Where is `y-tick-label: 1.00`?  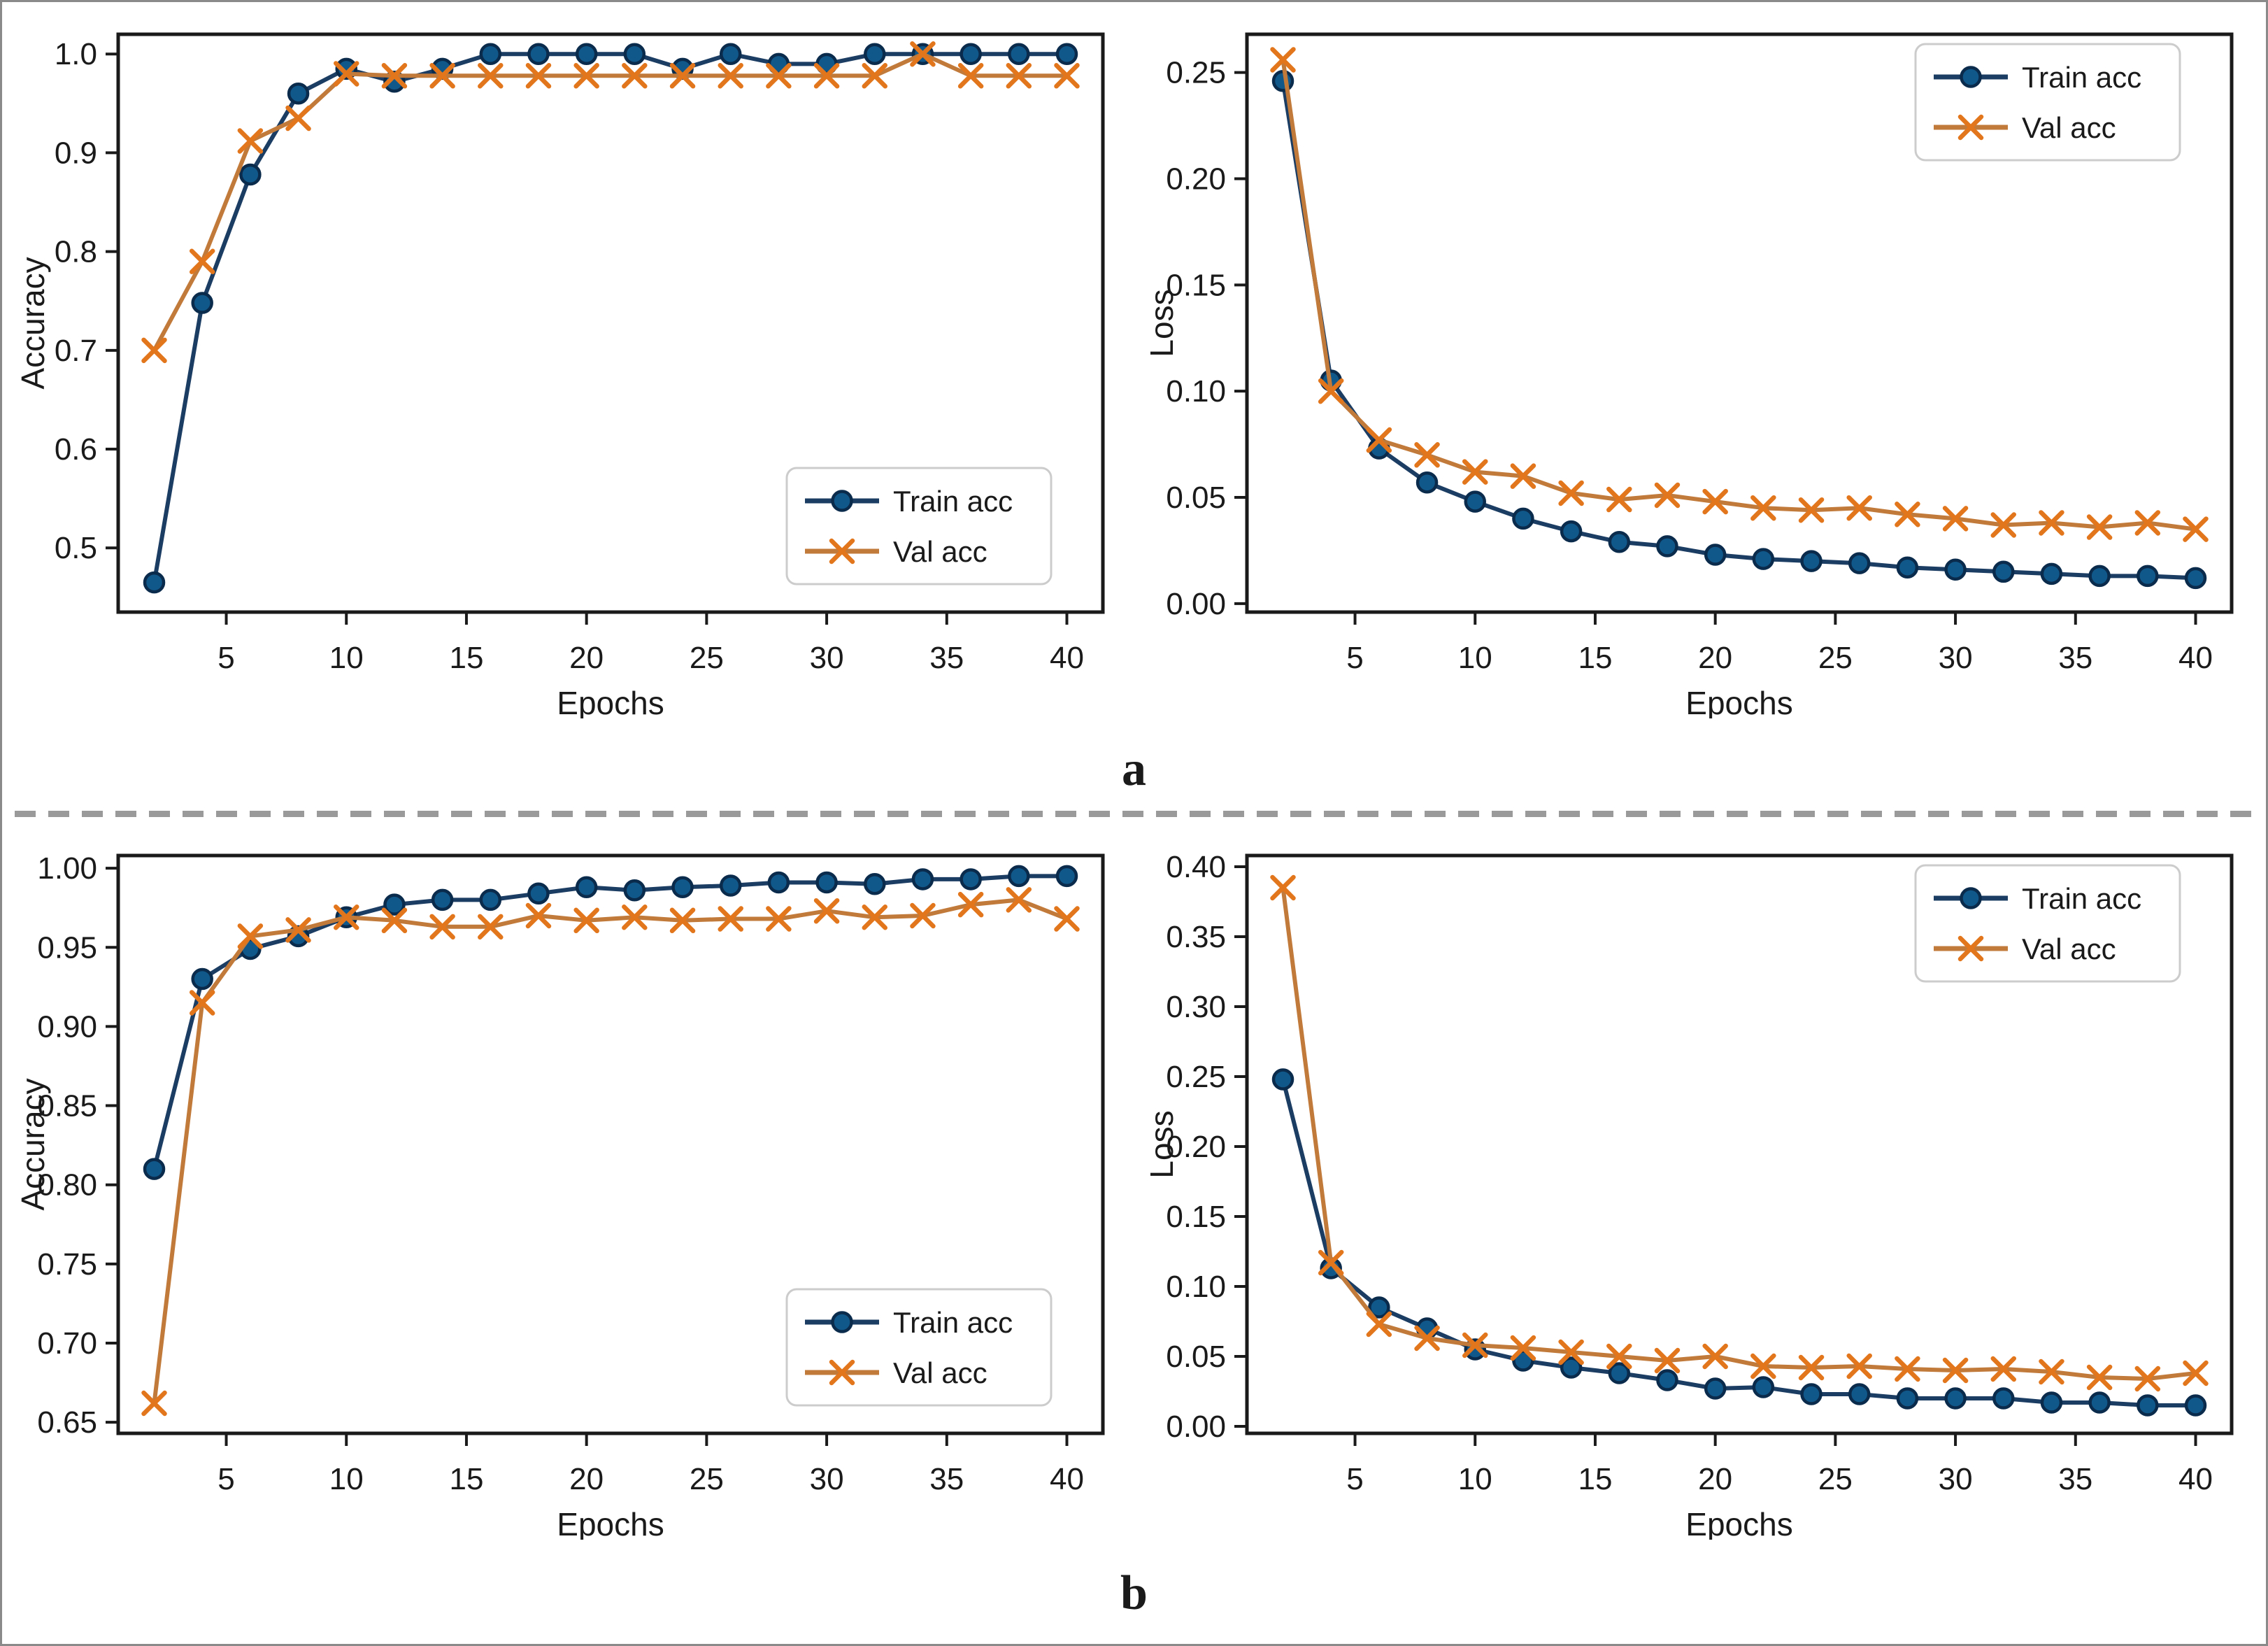
y-tick-label: 1.00 is located at coordinates (67, 868).